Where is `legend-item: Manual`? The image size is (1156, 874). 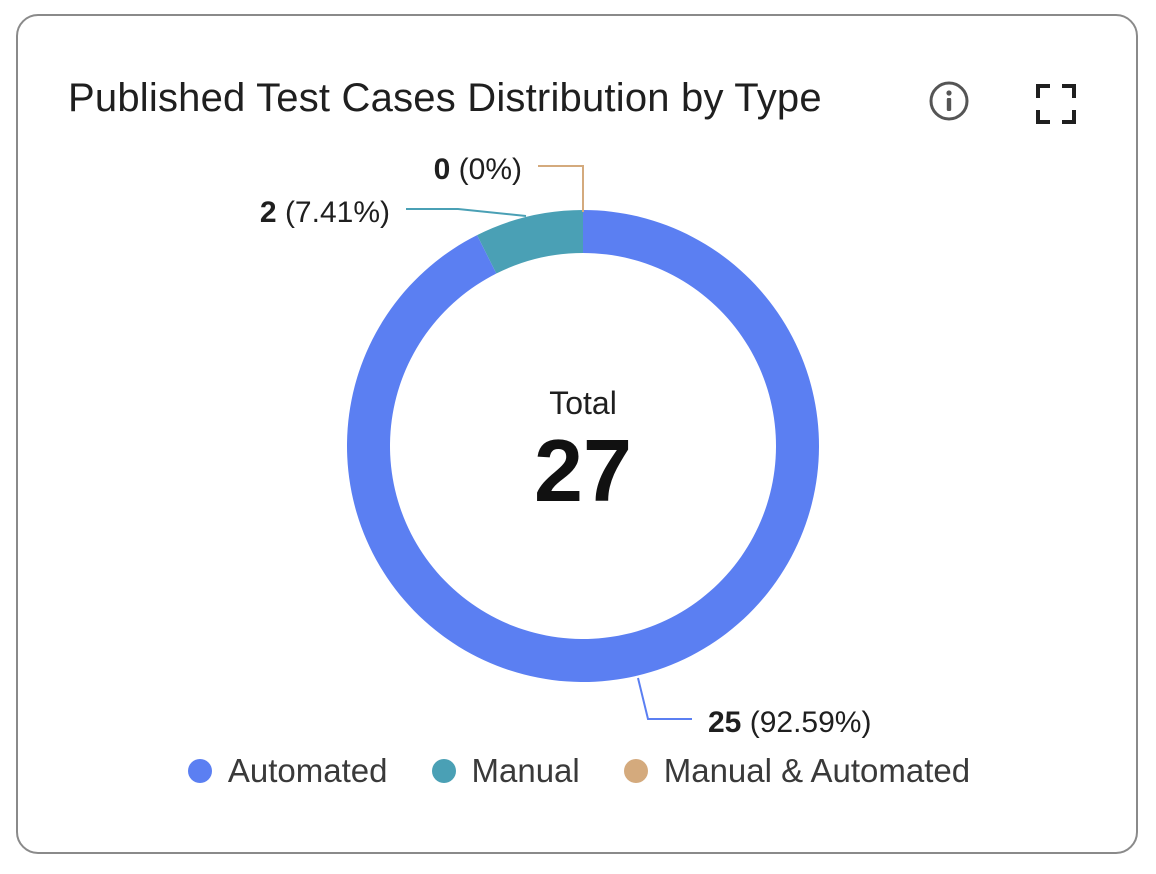 legend-item: Manual is located at coordinates (505, 771).